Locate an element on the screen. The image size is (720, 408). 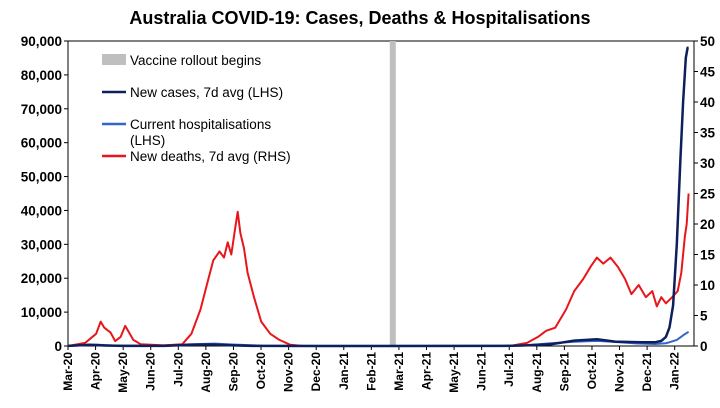
legend-label-1: Current hospitalisations is located at coordinates (200, 124).